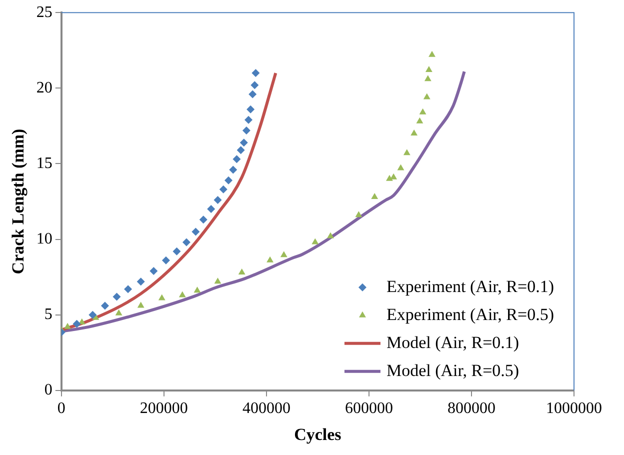  Describe the element at coordinates (44, 12) in the screenshot. I see `y-tick-label: 25` at that location.